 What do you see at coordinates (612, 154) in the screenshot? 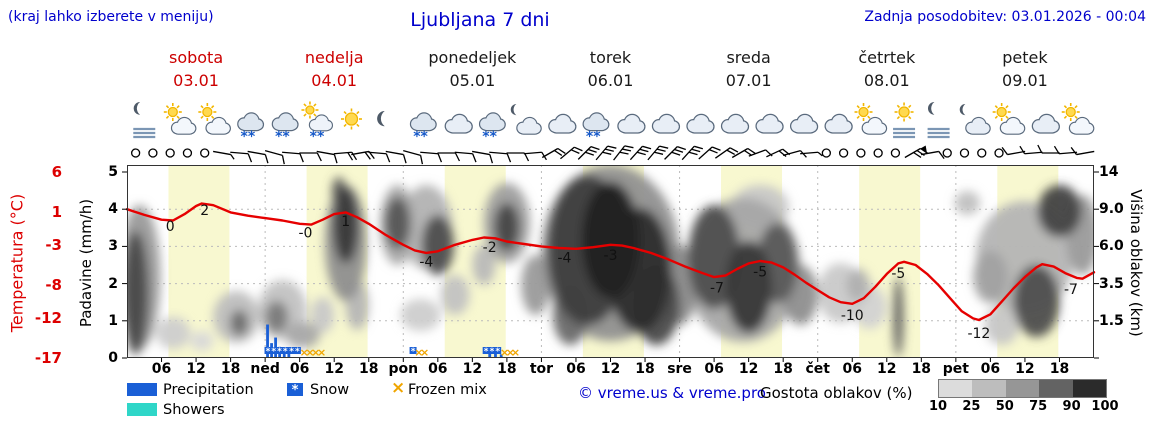
I see `wind-barbs-row` at bounding box center [612, 154].